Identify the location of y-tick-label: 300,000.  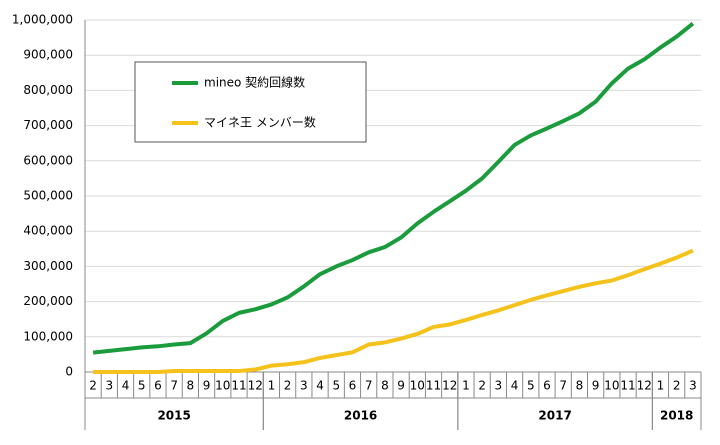
(48, 266).